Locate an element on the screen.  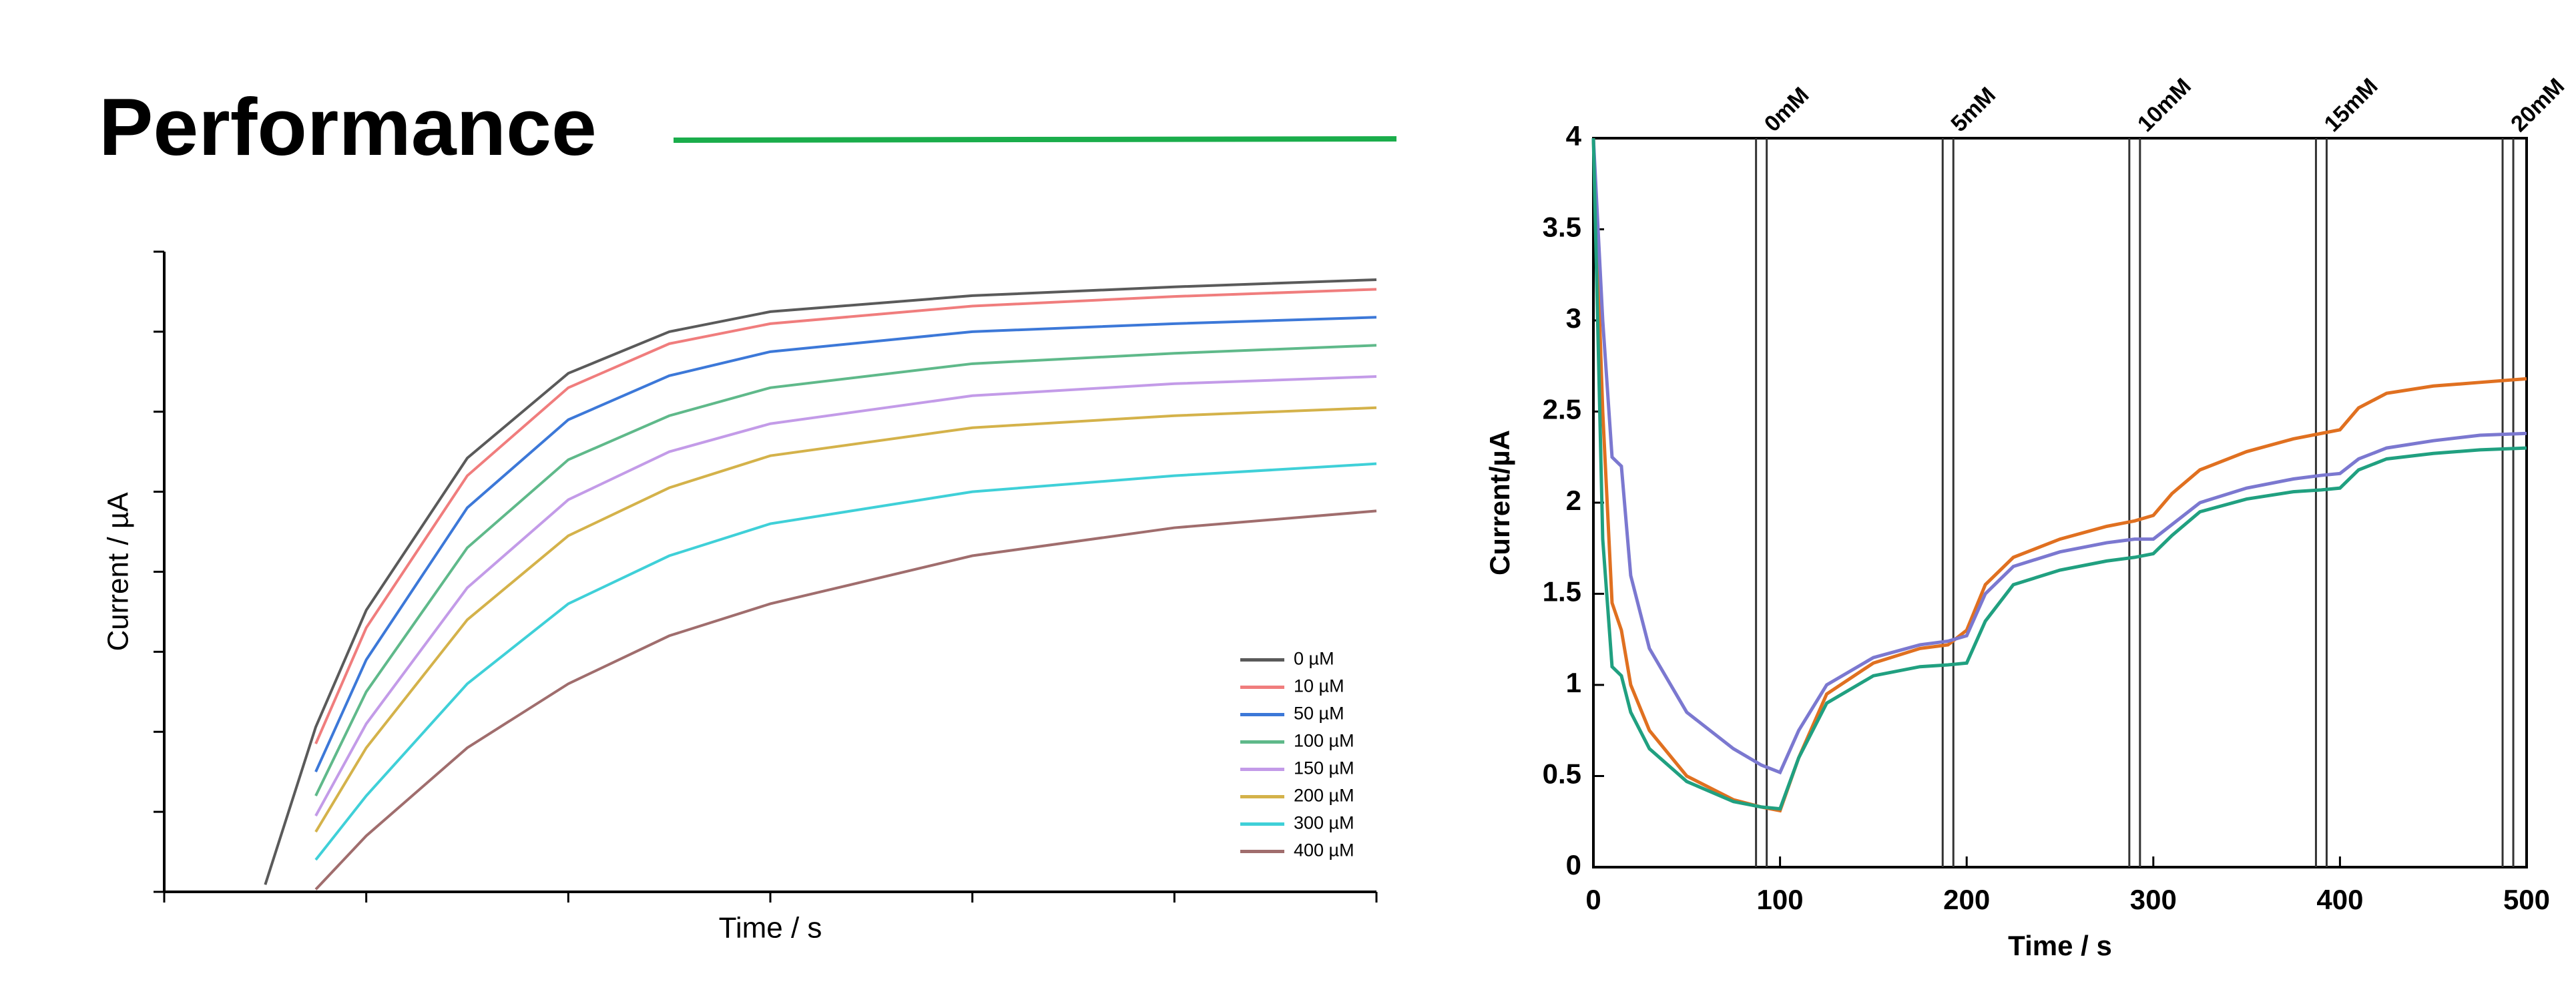
legend-label: 300 µM is located at coordinates (1324, 823).